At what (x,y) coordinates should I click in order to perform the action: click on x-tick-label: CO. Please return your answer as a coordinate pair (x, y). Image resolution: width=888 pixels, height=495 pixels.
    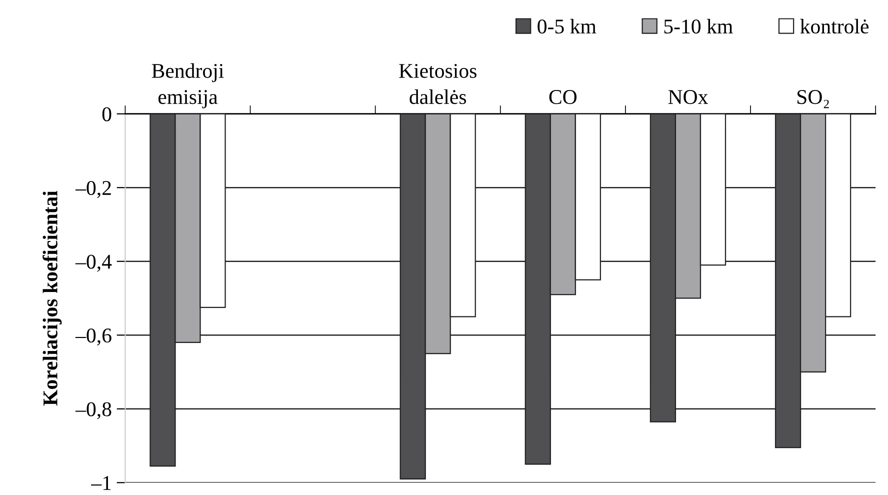
    Looking at the image, I should click on (563, 97).